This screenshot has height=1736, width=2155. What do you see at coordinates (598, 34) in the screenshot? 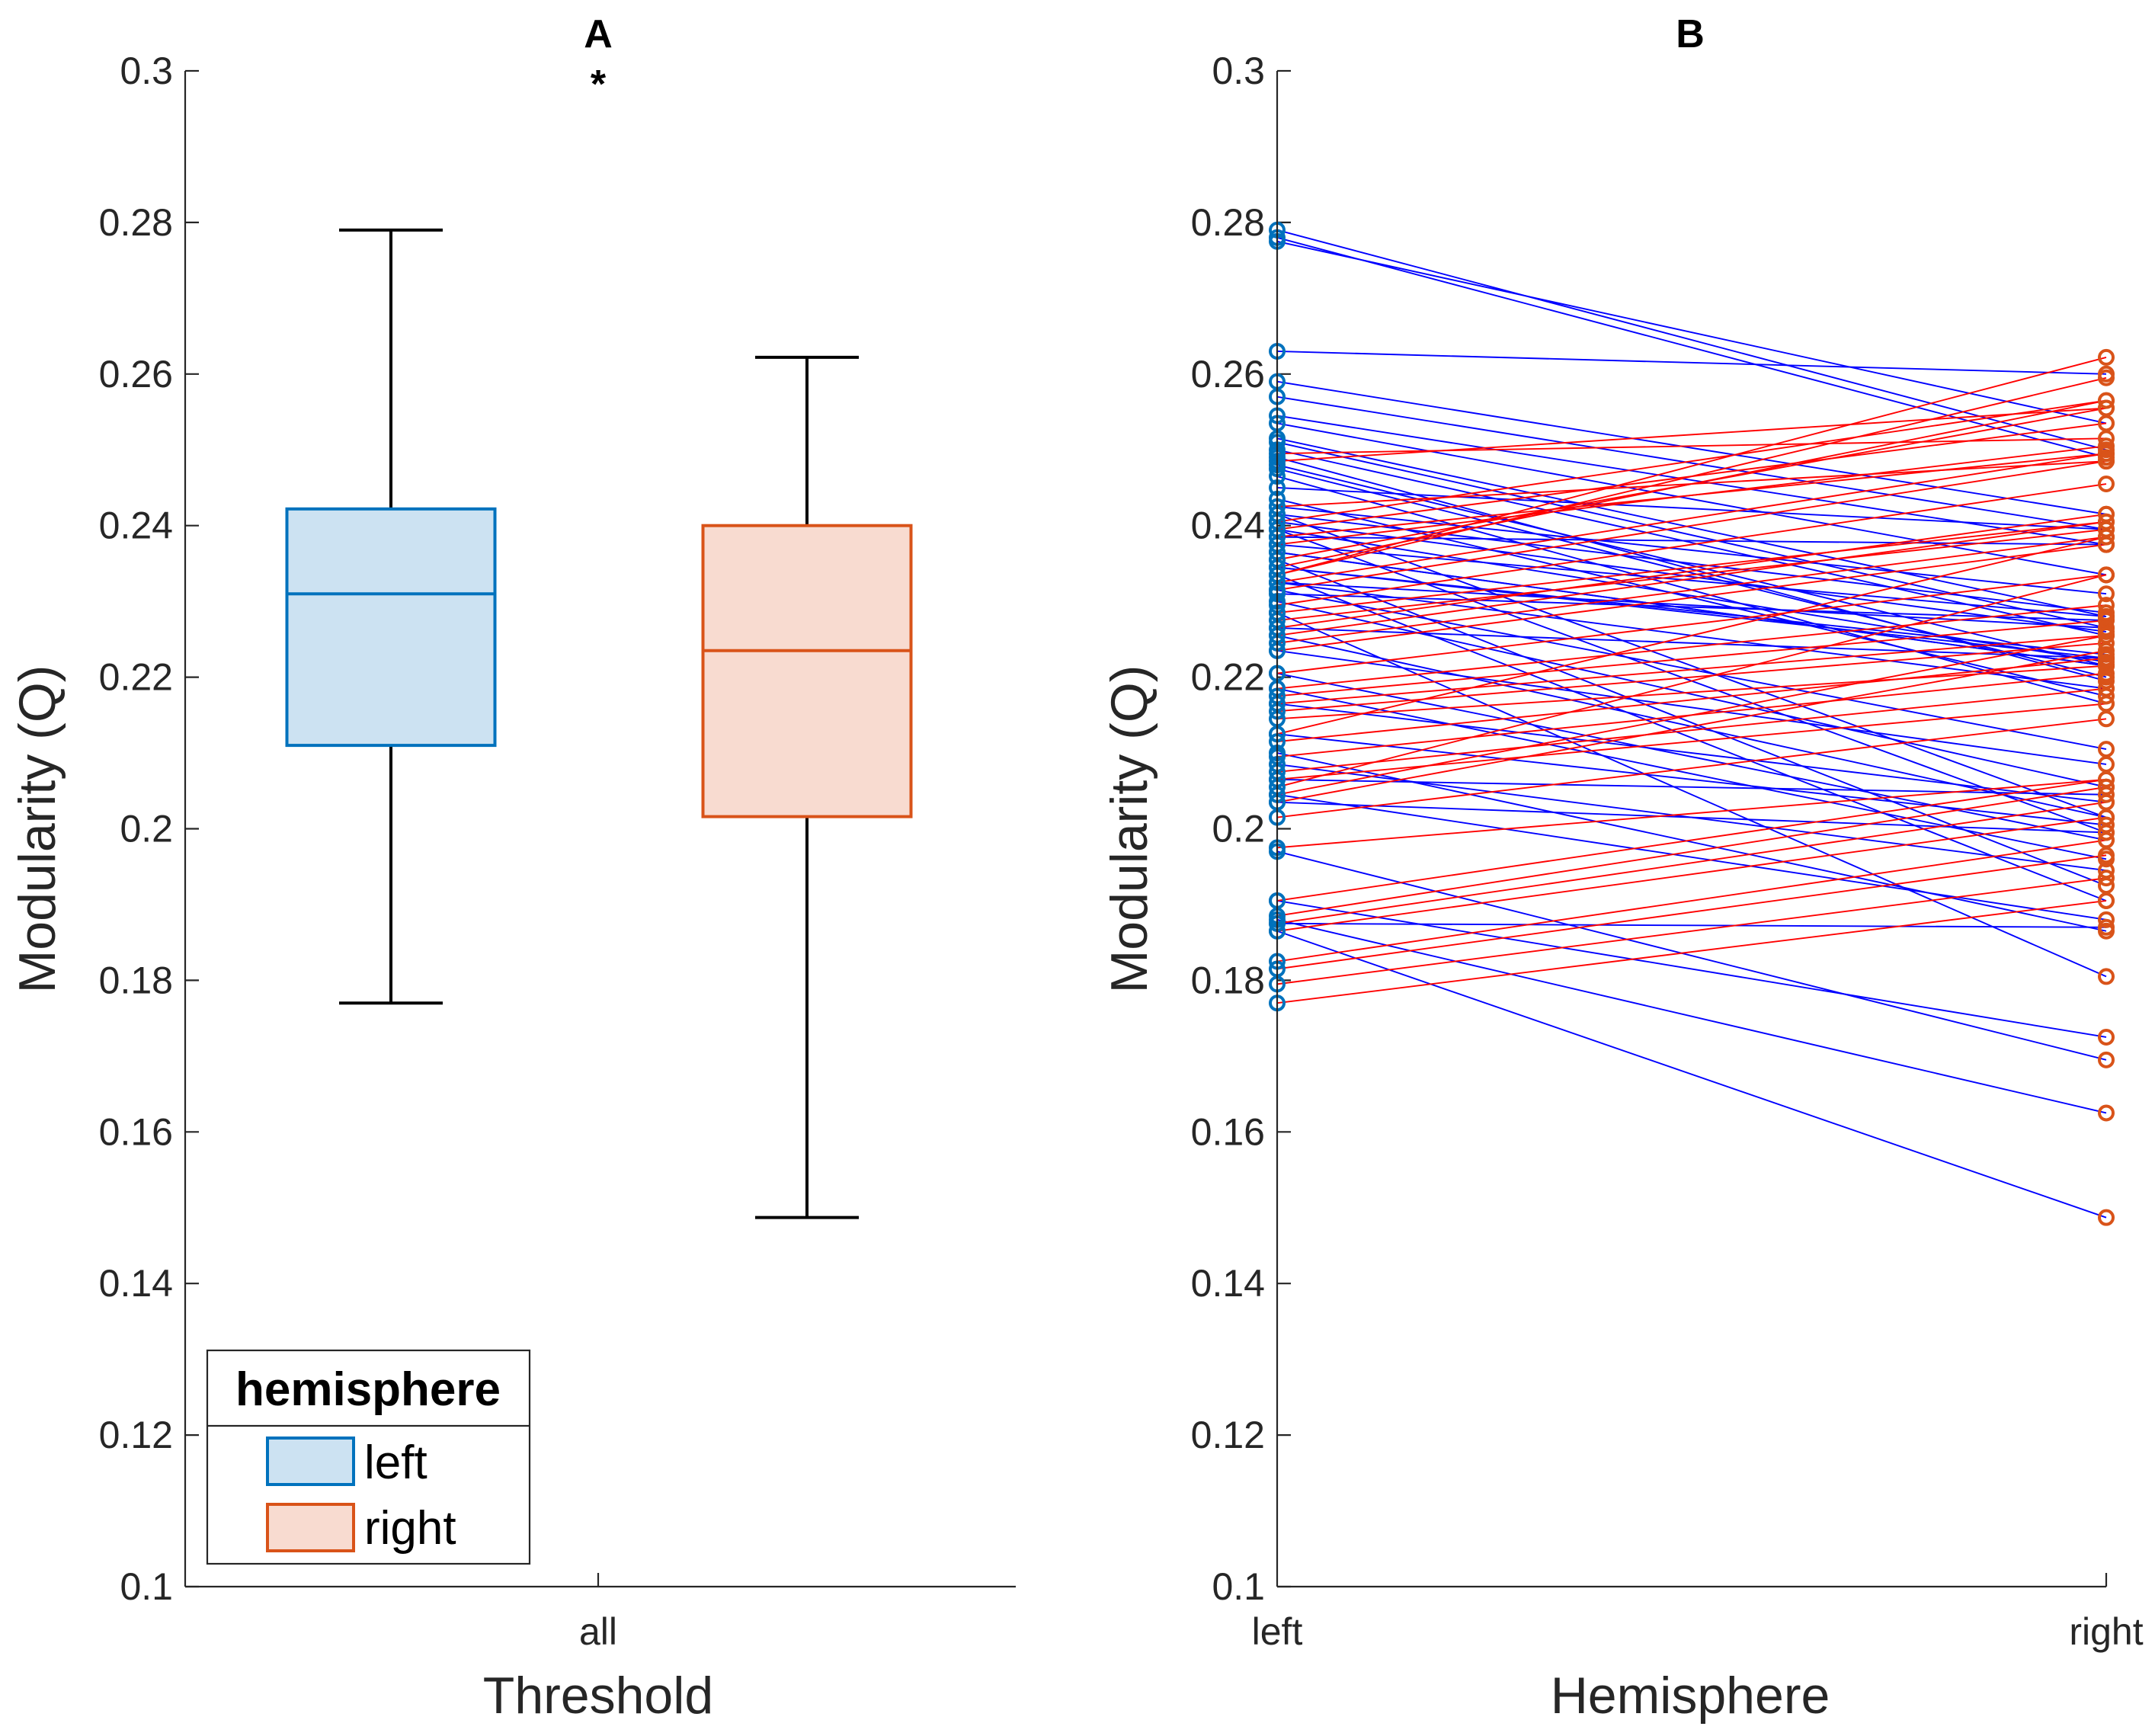
I see `panel-a-title: A` at bounding box center [598, 34].